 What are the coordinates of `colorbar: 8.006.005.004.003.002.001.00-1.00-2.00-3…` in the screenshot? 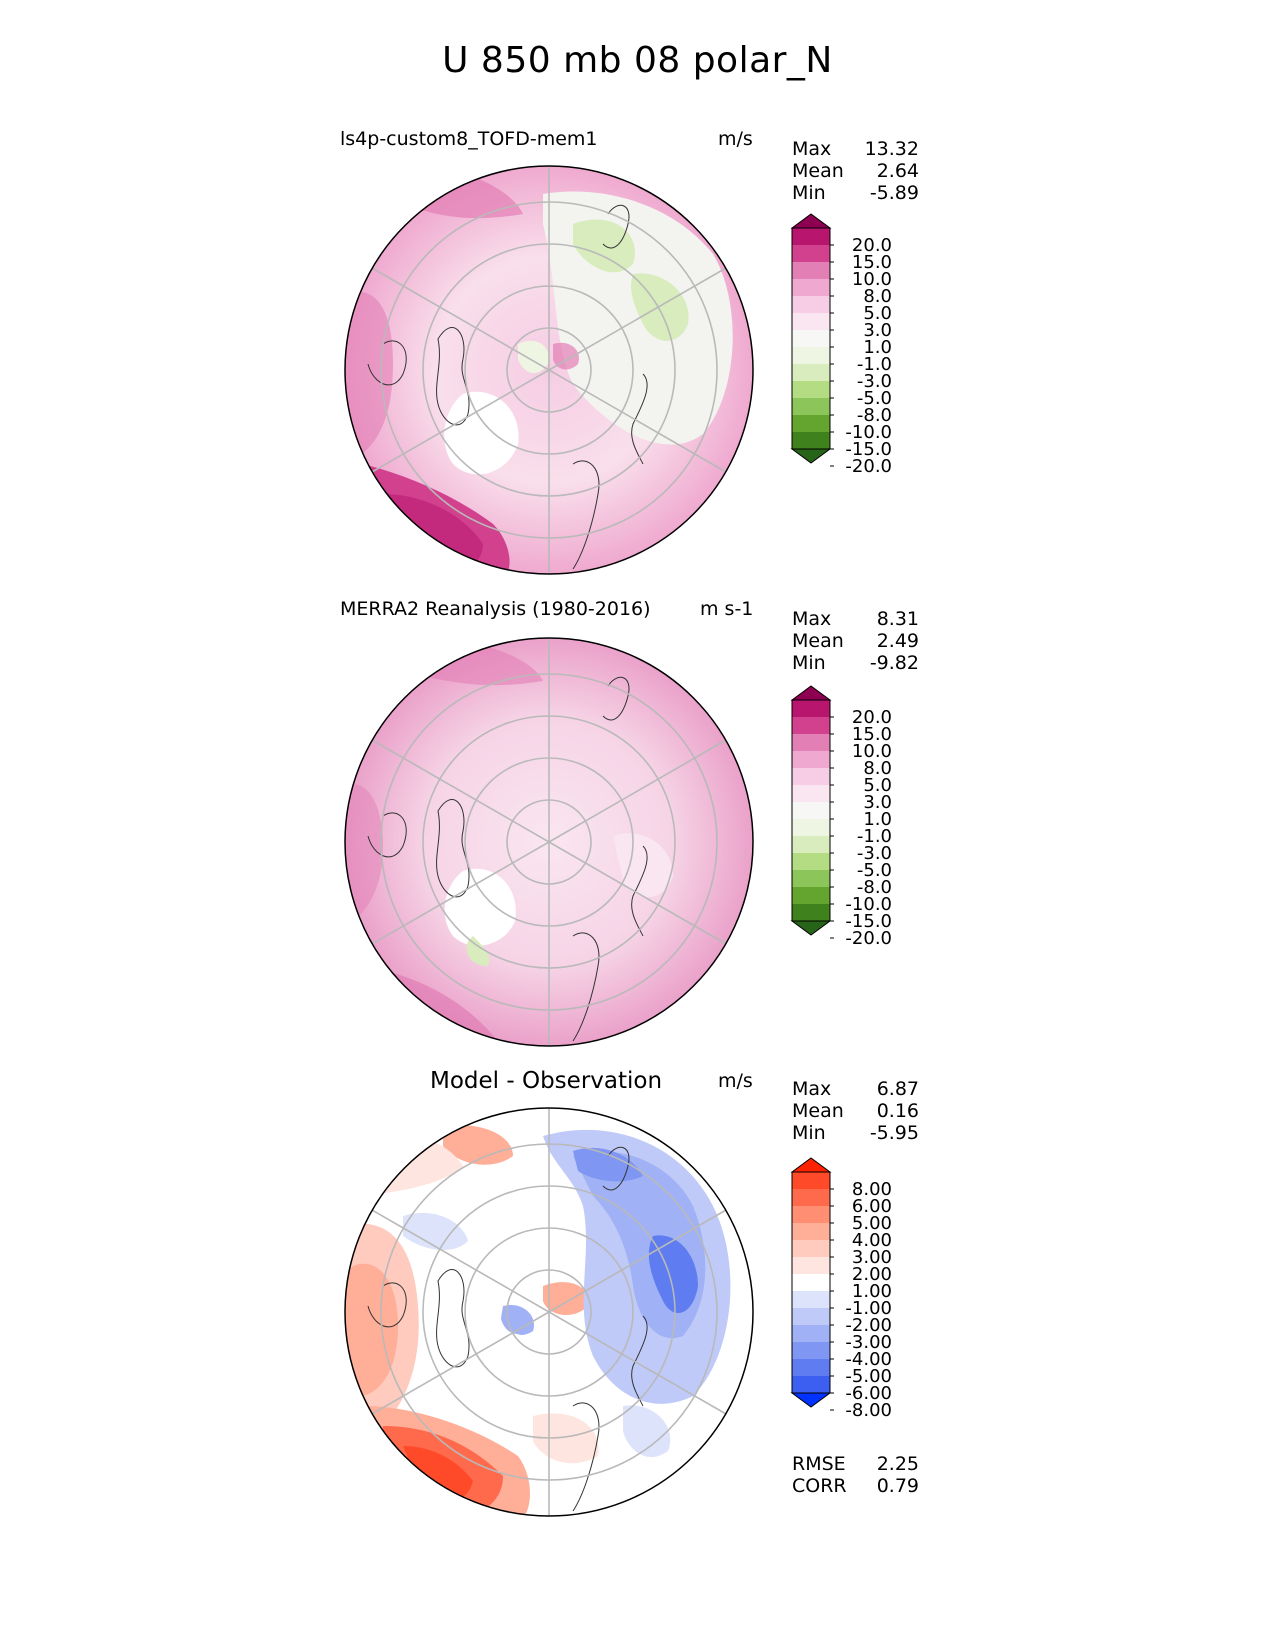 It's located at (841, 1289).